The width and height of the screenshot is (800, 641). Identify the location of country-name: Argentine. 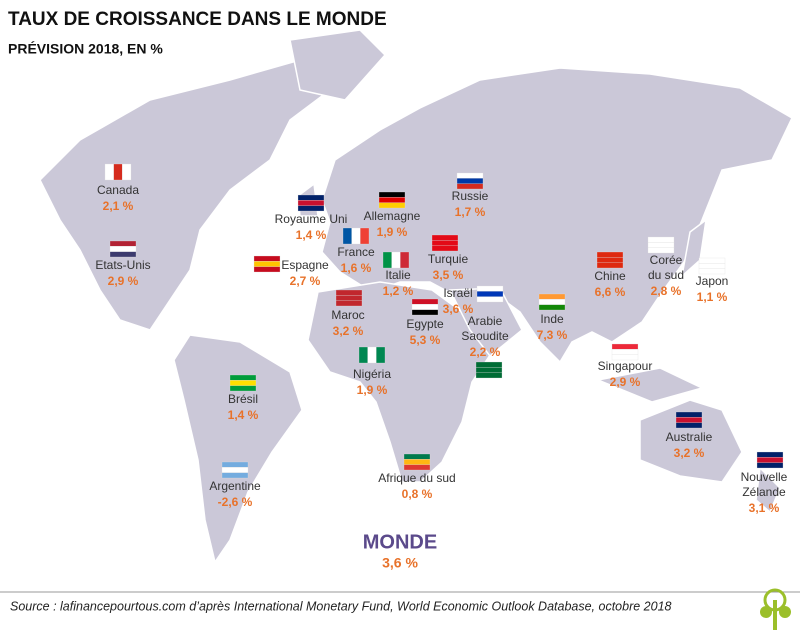
(235, 486).